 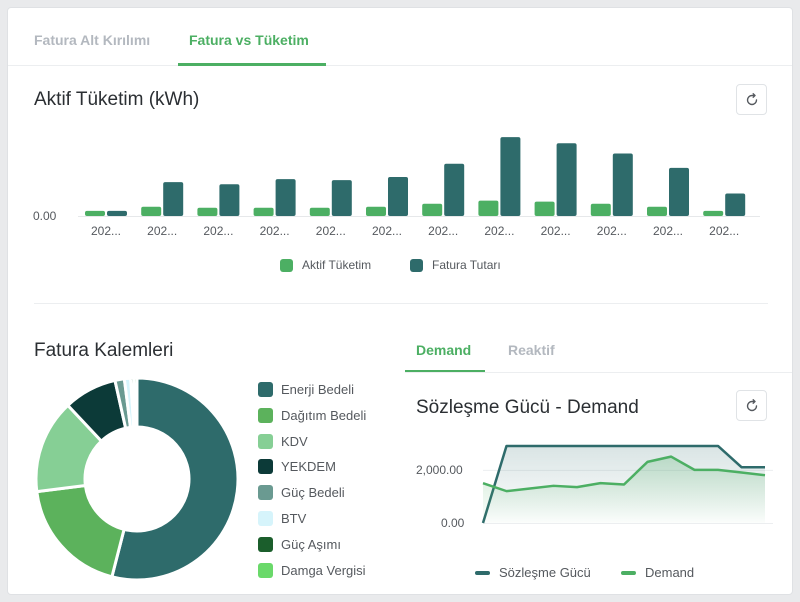 I want to click on donut-legend-item: YEKDEM, so click(x=297, y=467).